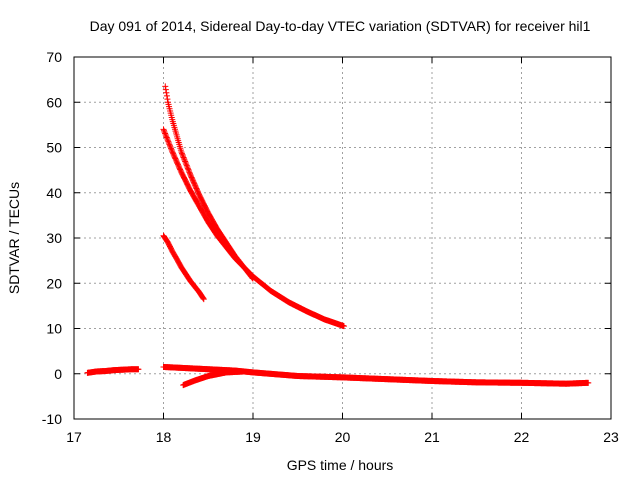 This screenshot has height=480, width=640. I want to click on x-tick-label: 18, so click(164, 437).